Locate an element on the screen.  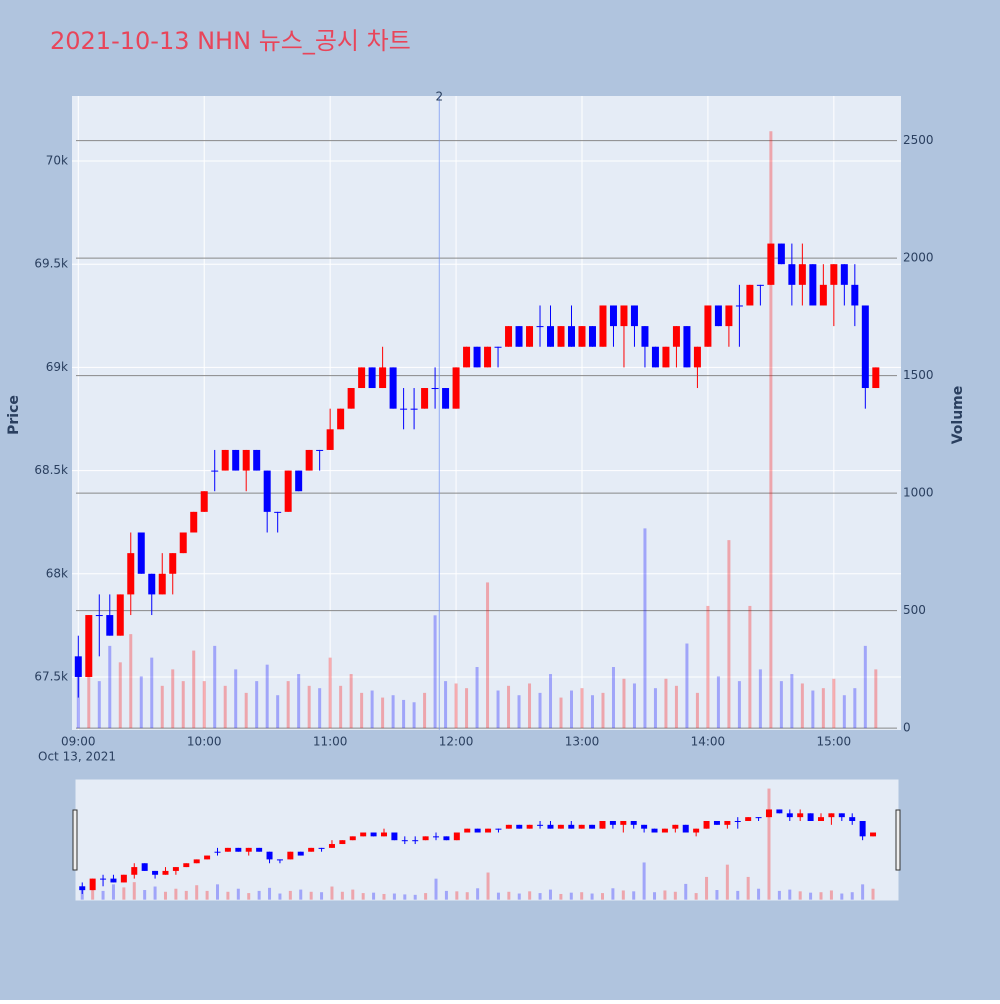
x-date-label: Oct 13, 2021 is located at coordinates (77, 757).